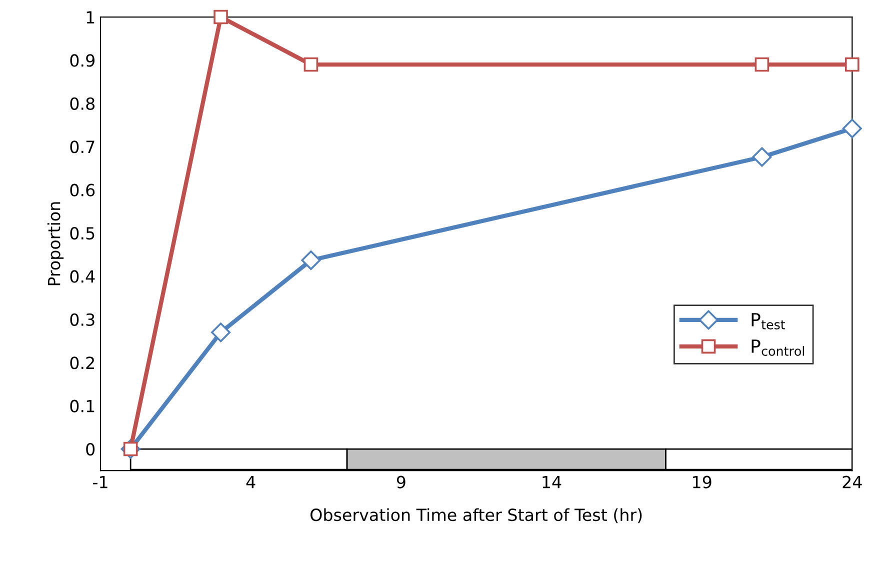 The image size is (874, 567). I want to click on x-tick-label: 4, so click(251, 482).